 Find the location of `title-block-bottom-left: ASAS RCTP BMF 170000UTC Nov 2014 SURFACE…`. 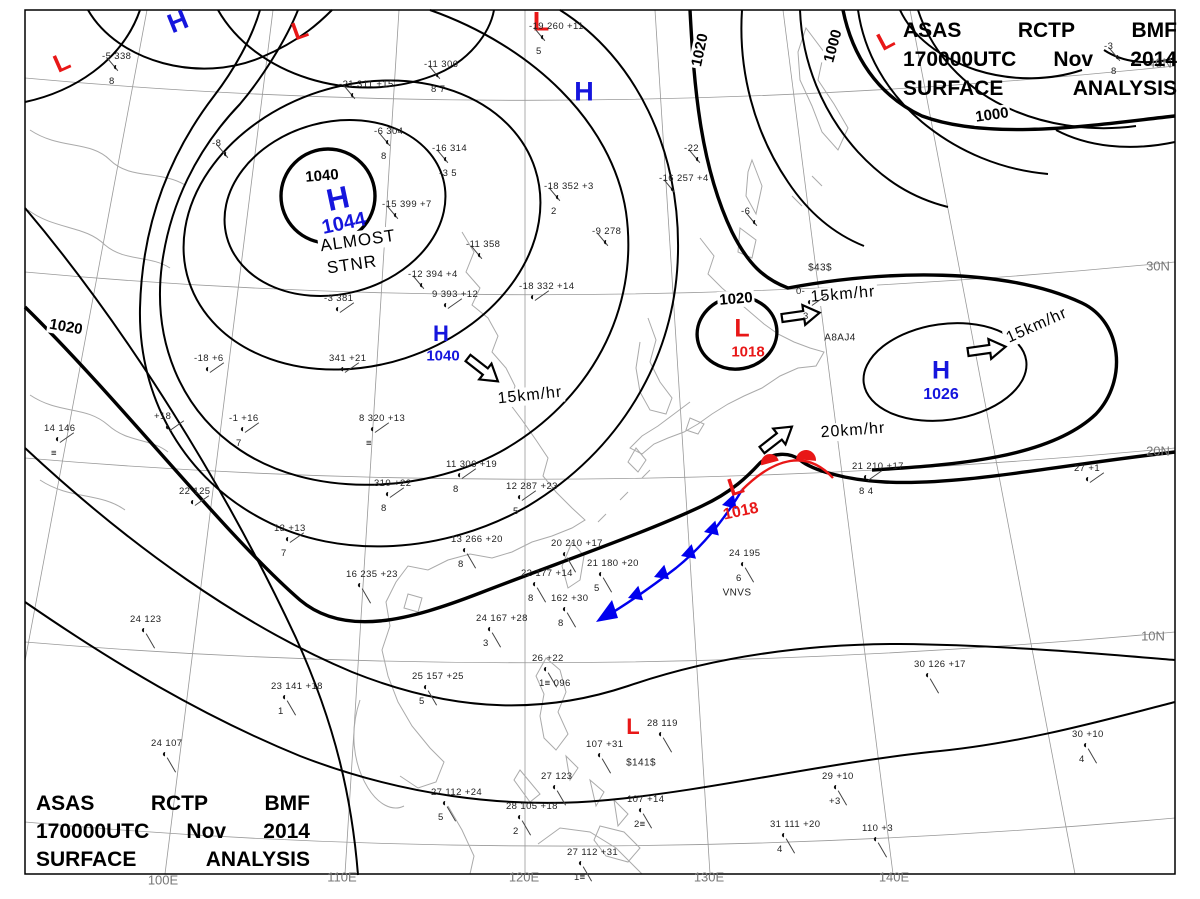

title-block-bottom-left: ASAS RCTP BMF 170000UTC Nov 2014 SURFACE… is located at coordinates (173, 832).